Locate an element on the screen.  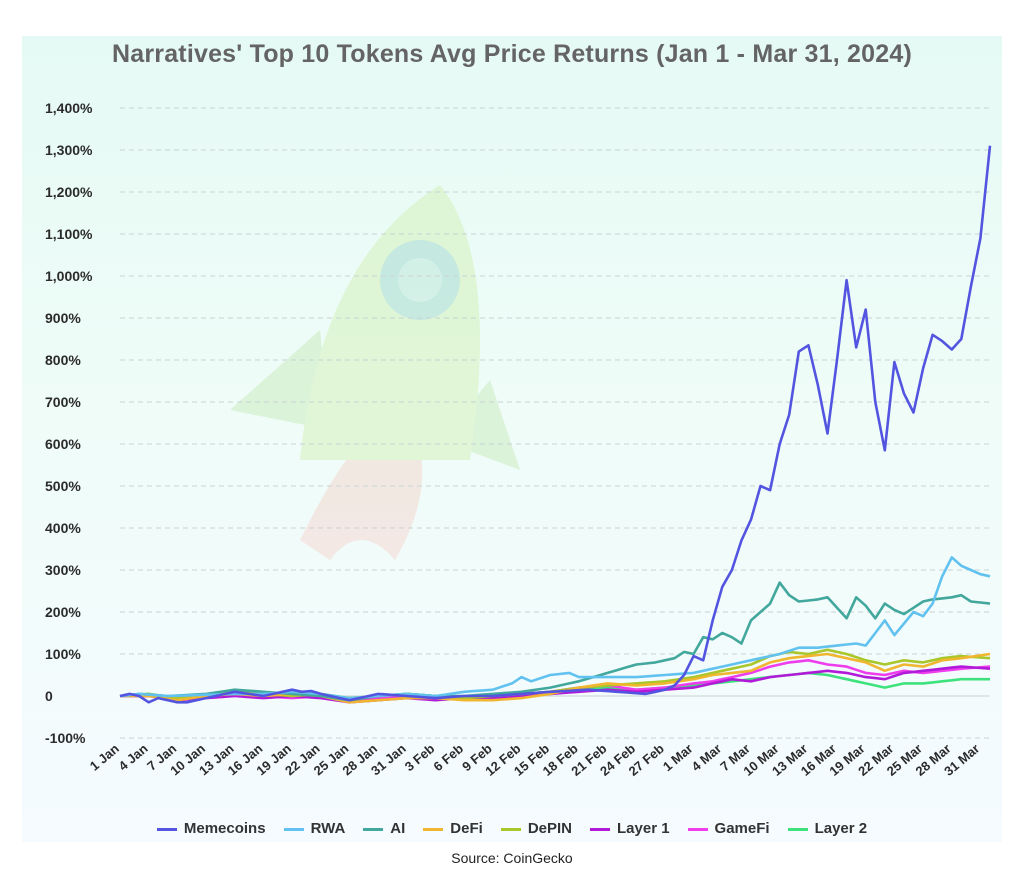
legend-label: DePIN is located at coordinates (549, 828).